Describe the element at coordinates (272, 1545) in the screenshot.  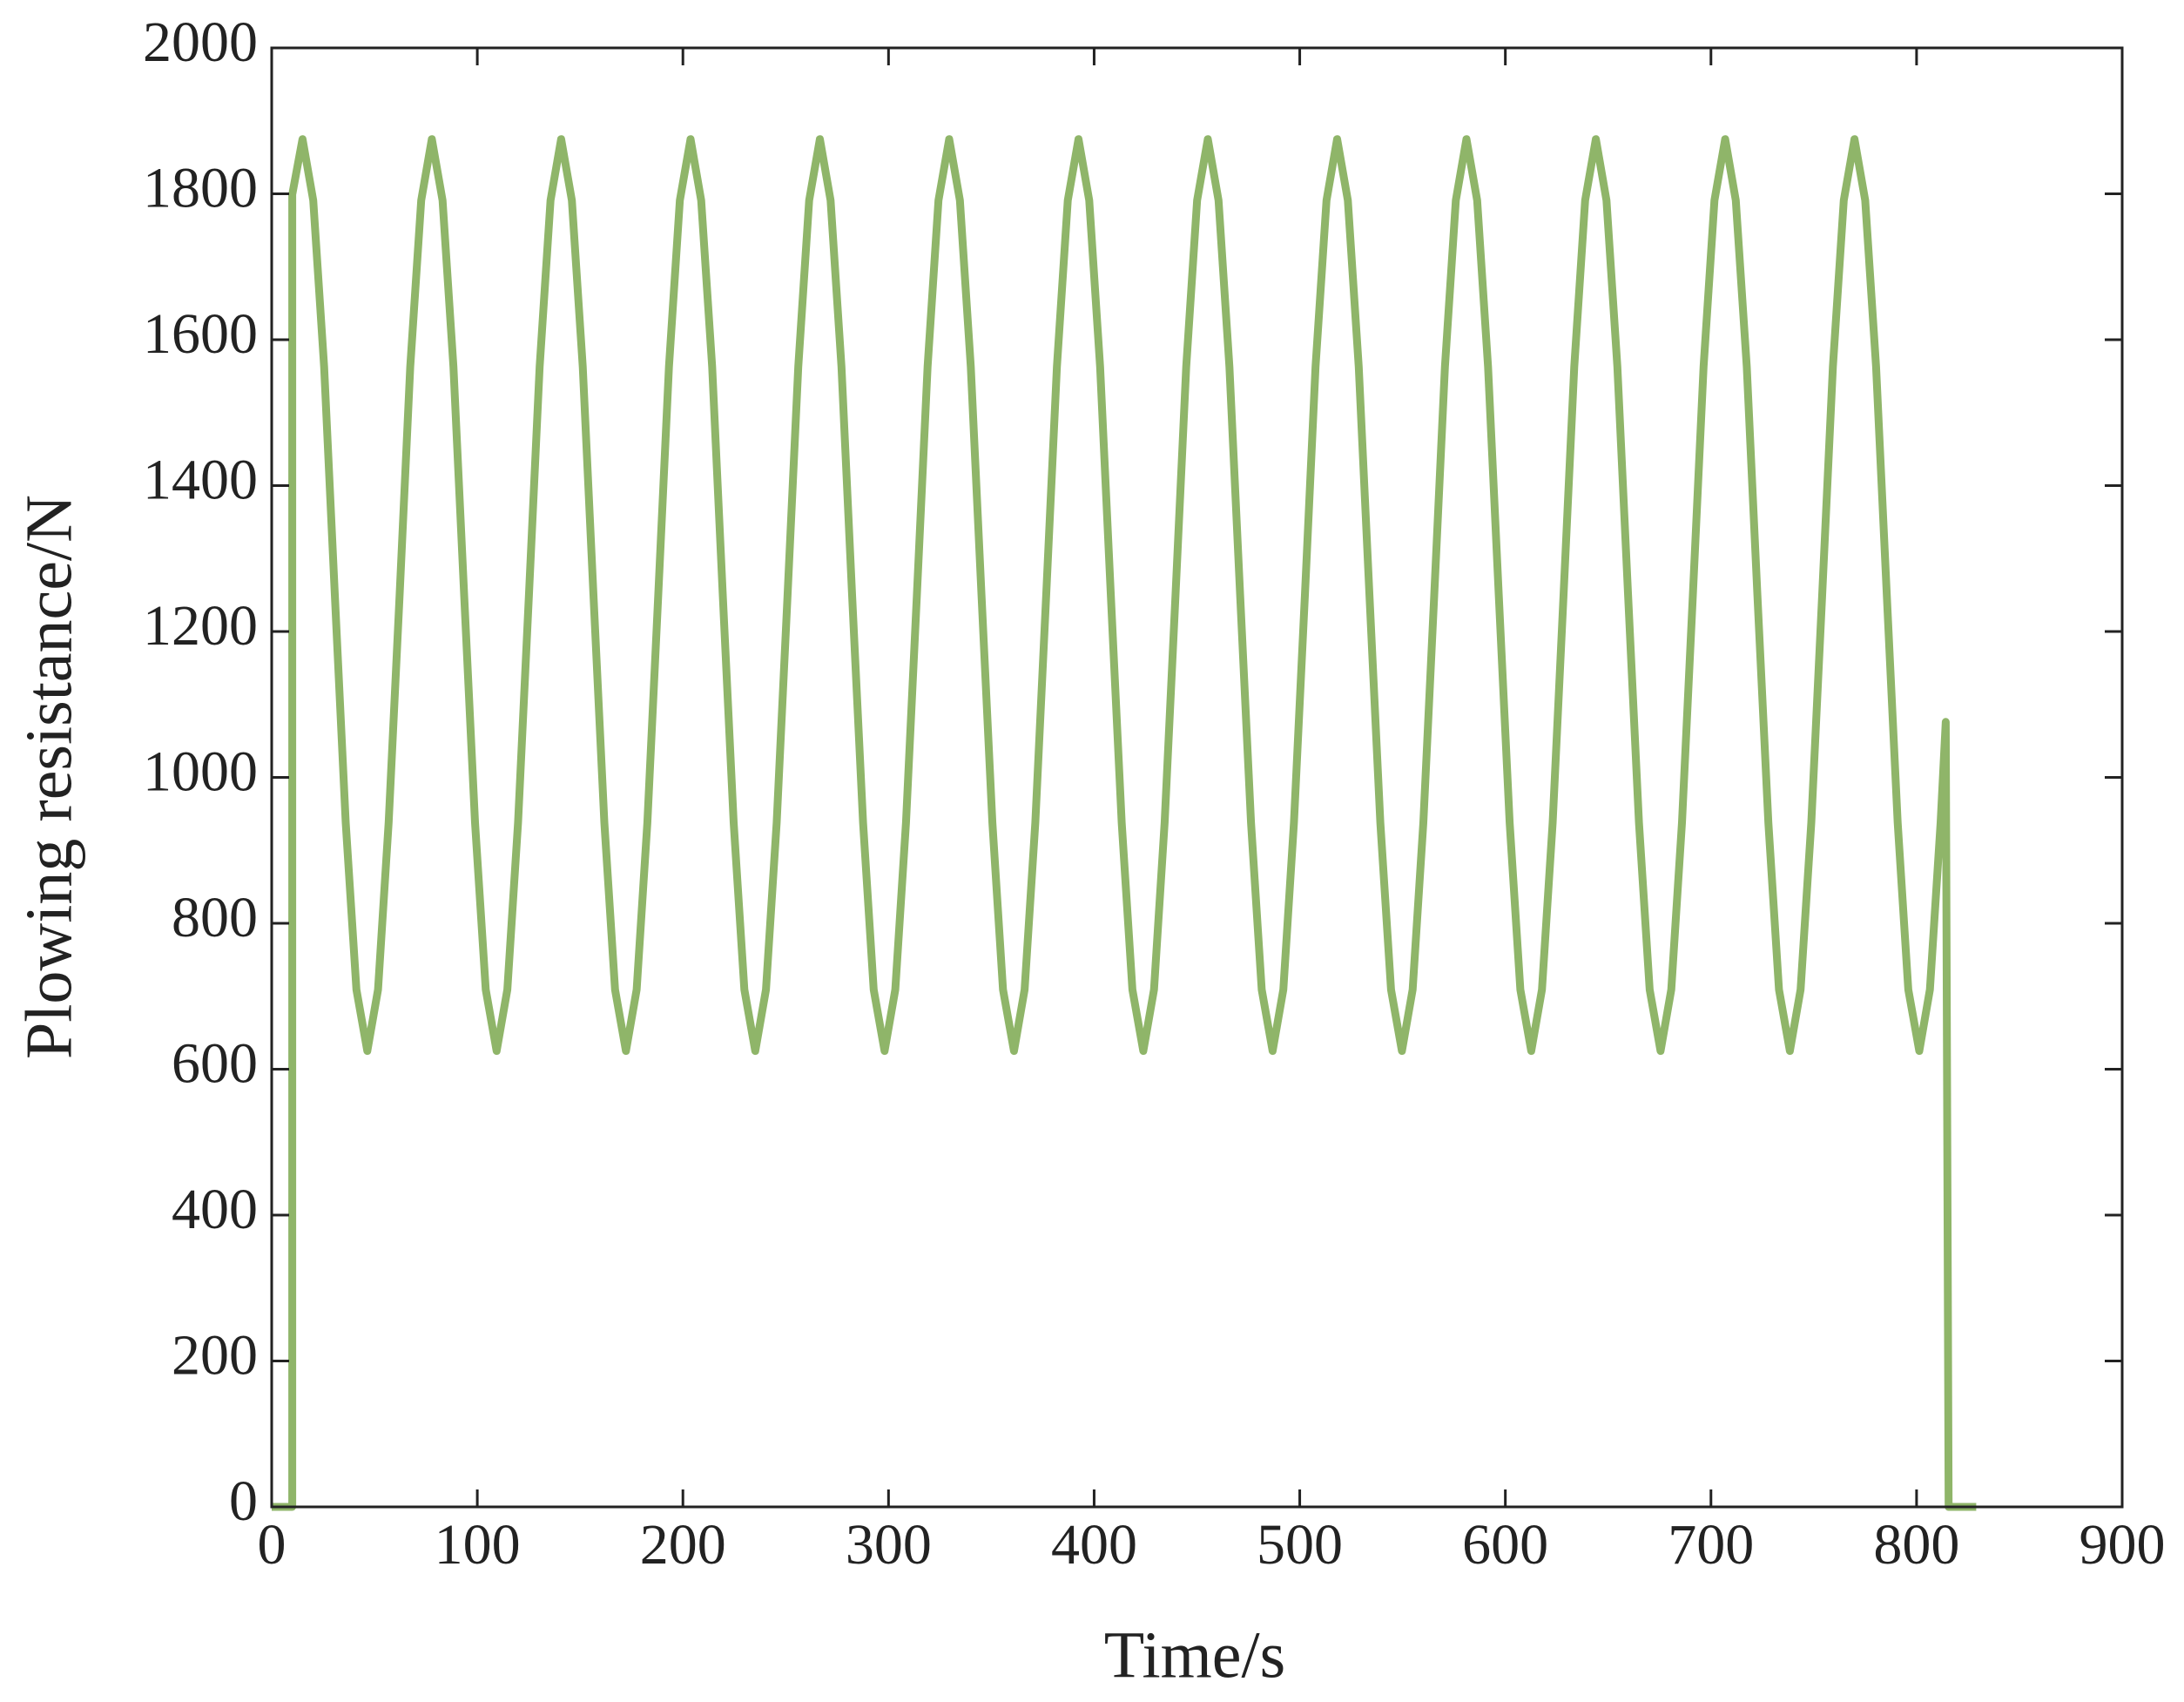
I see `x-tick-label: 0` at that location.